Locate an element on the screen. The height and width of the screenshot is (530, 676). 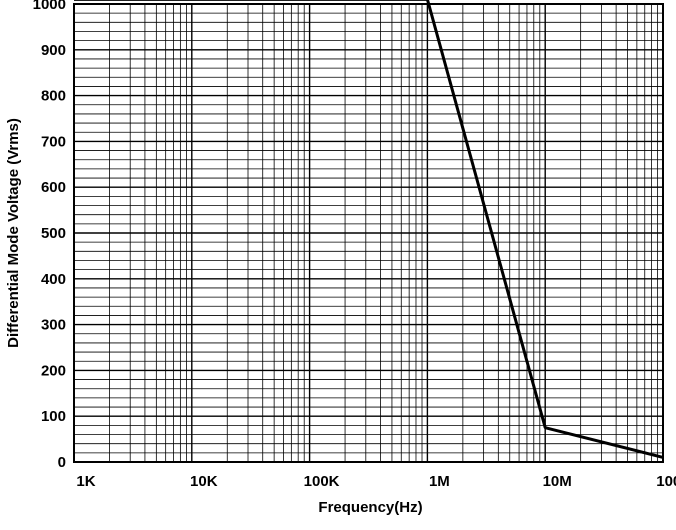
x-axis-title: Frequency(Hz) is located at coordinates (370, 507).